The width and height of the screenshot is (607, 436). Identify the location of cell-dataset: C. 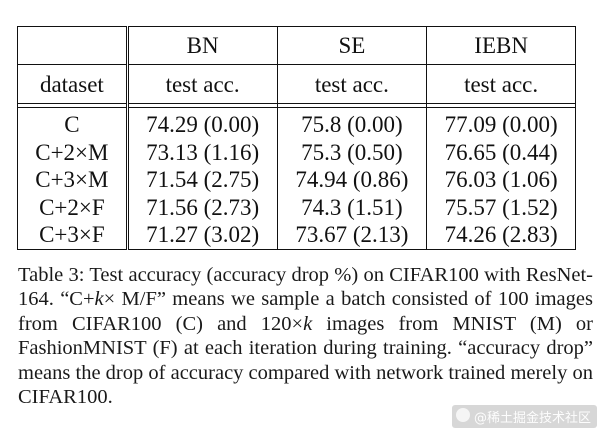
(73, 125).